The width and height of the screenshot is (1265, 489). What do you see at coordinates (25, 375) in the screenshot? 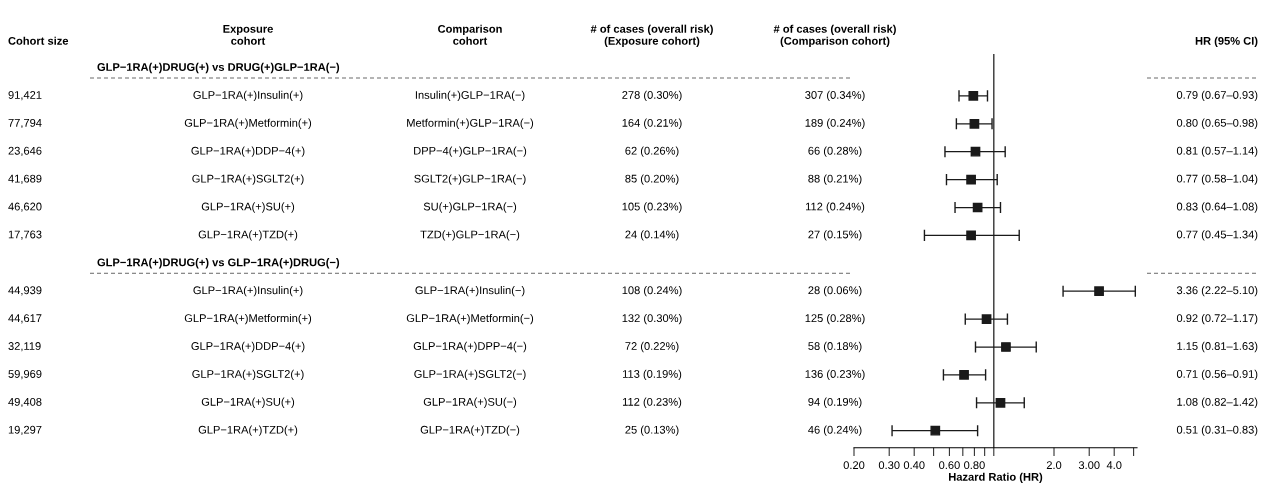
I see `text: 59,969` at bounding box center [25, 375].